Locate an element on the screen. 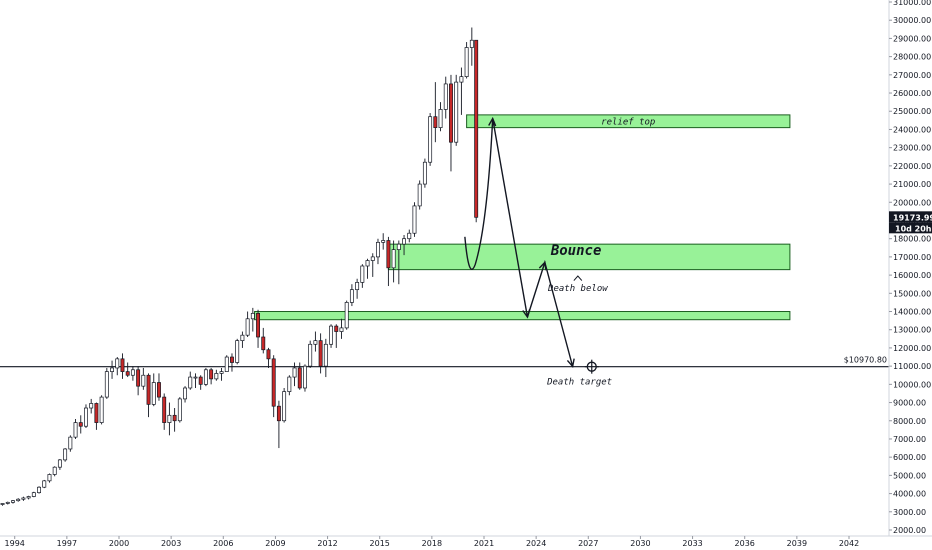 Image resolution: width=932 pixels, height=550 pixels. y-tick-label: 12000.00 is located at coordinates (912, 348).